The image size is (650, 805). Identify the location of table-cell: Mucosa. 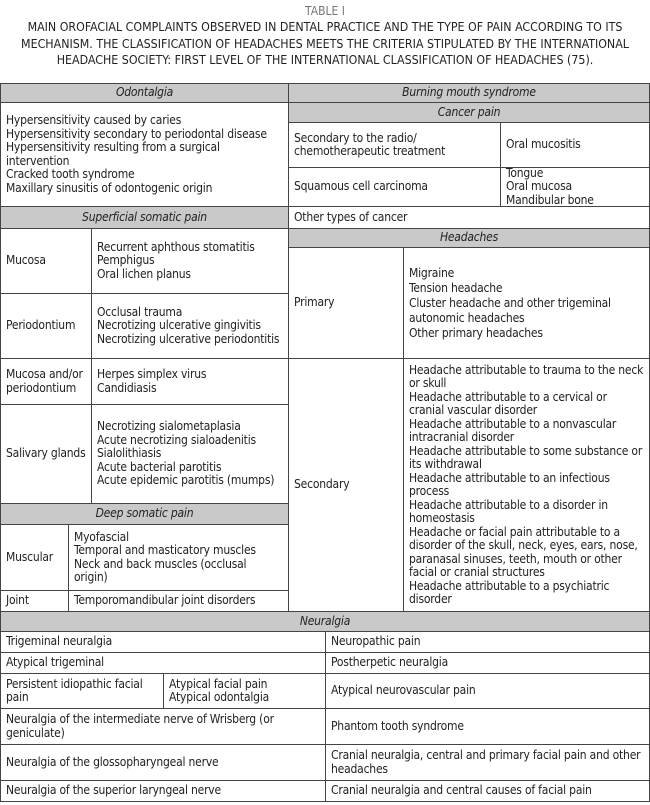
(46, 261).